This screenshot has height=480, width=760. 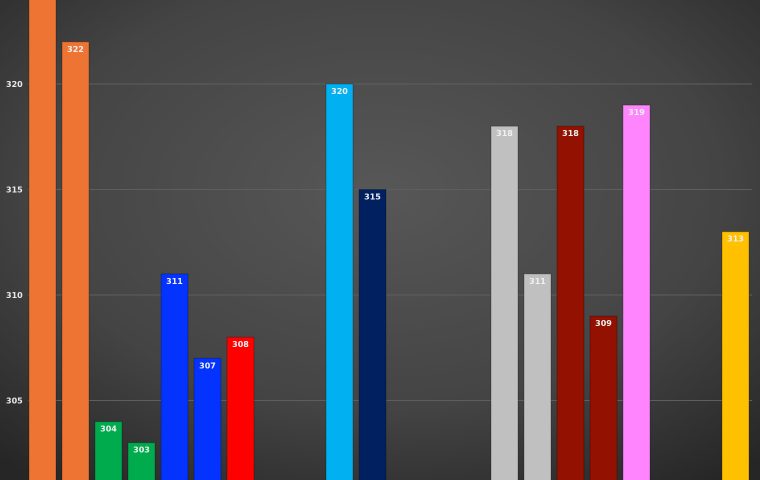 I want to click on data-label: 322, so click(x=75, y=49).